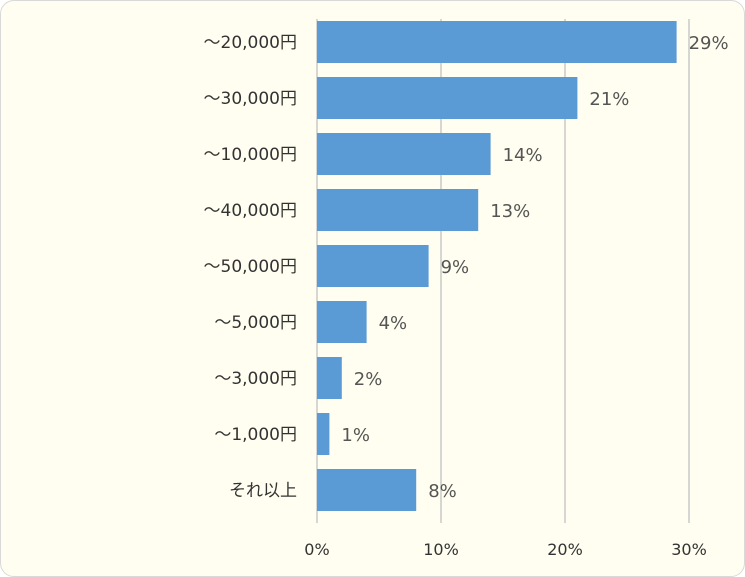  Describe the element at coordinates (250, 211) in the screenshot. I see `category-label: ～40,000円` at that location.